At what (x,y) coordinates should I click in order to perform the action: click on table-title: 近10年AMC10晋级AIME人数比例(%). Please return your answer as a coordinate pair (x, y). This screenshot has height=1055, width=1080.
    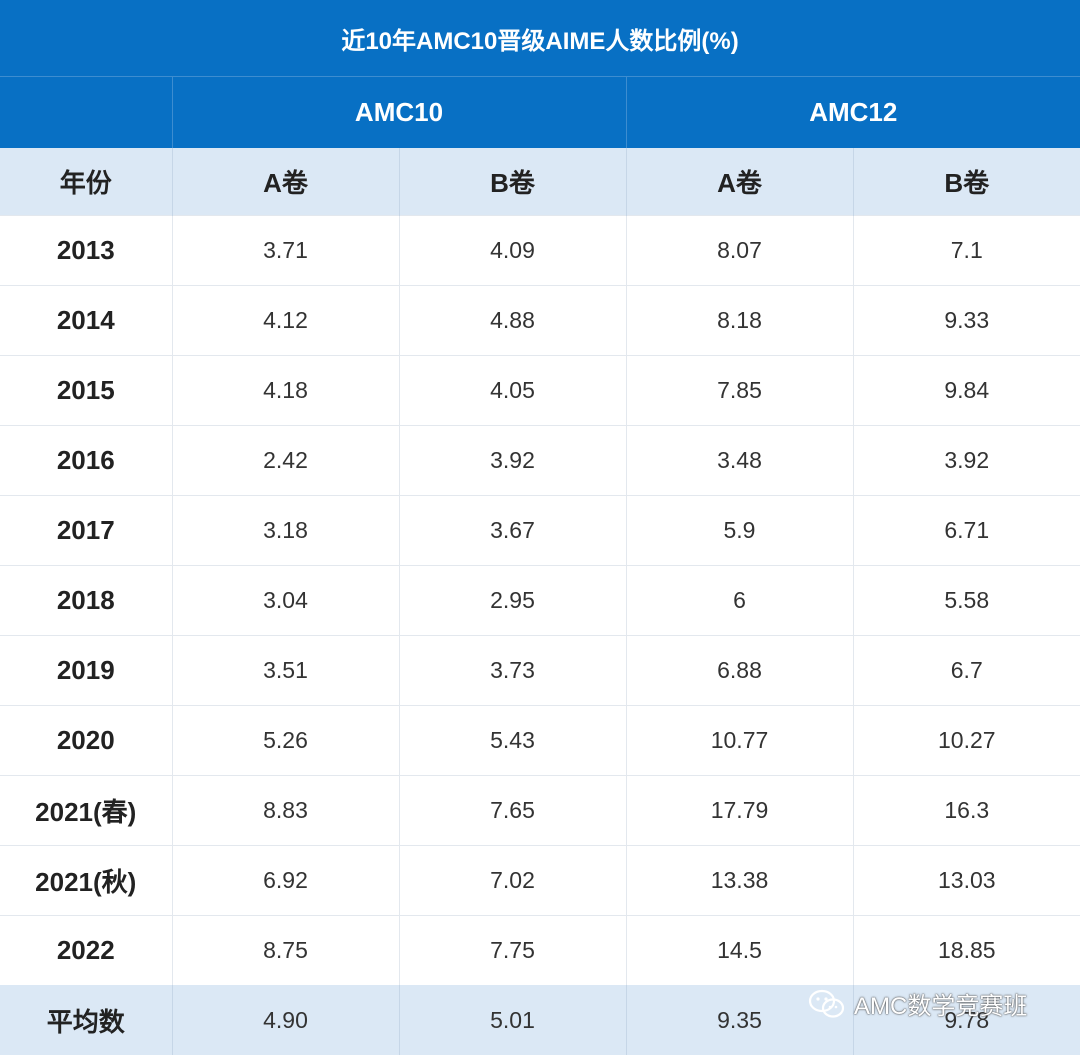
    Looking at the image, I should click on (540, 38).